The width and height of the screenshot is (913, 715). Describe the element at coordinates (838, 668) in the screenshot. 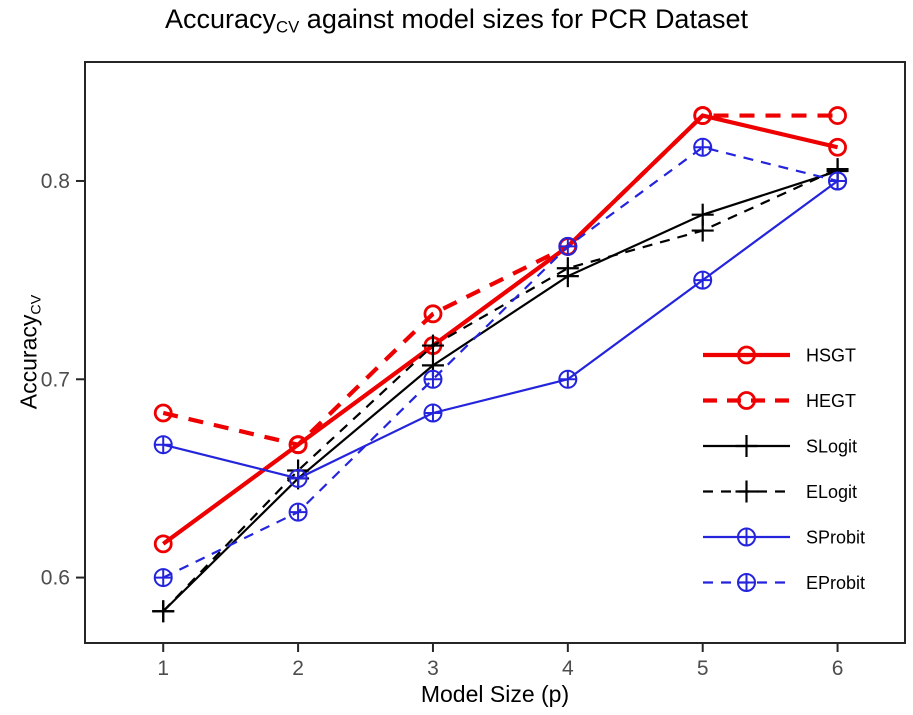

I see `x-tick-label: 6` at that location.